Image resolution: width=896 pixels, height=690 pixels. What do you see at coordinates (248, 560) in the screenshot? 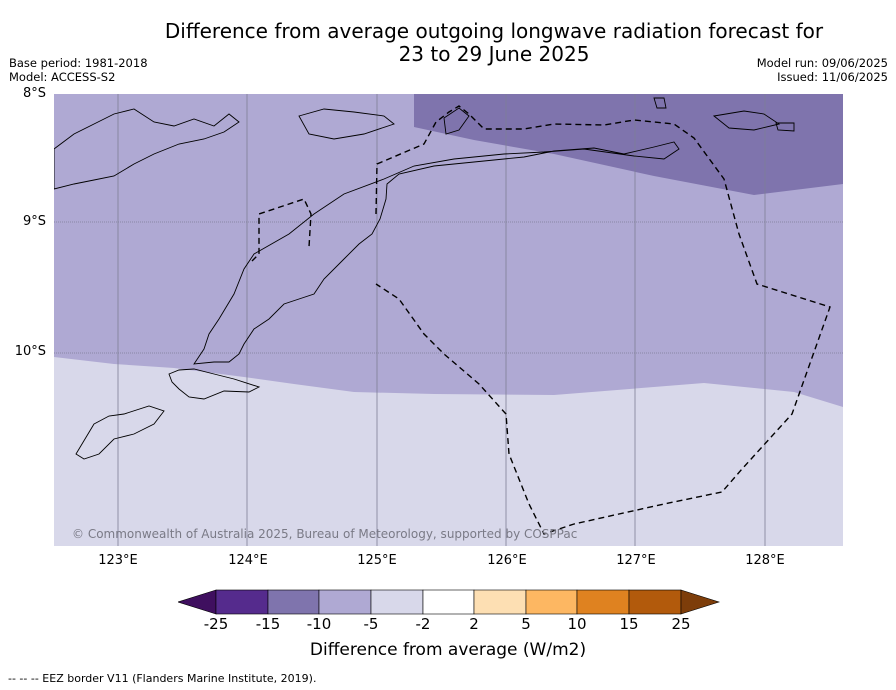
I see `lon-label-124e: 124°E` at bounding box center [248, 560].